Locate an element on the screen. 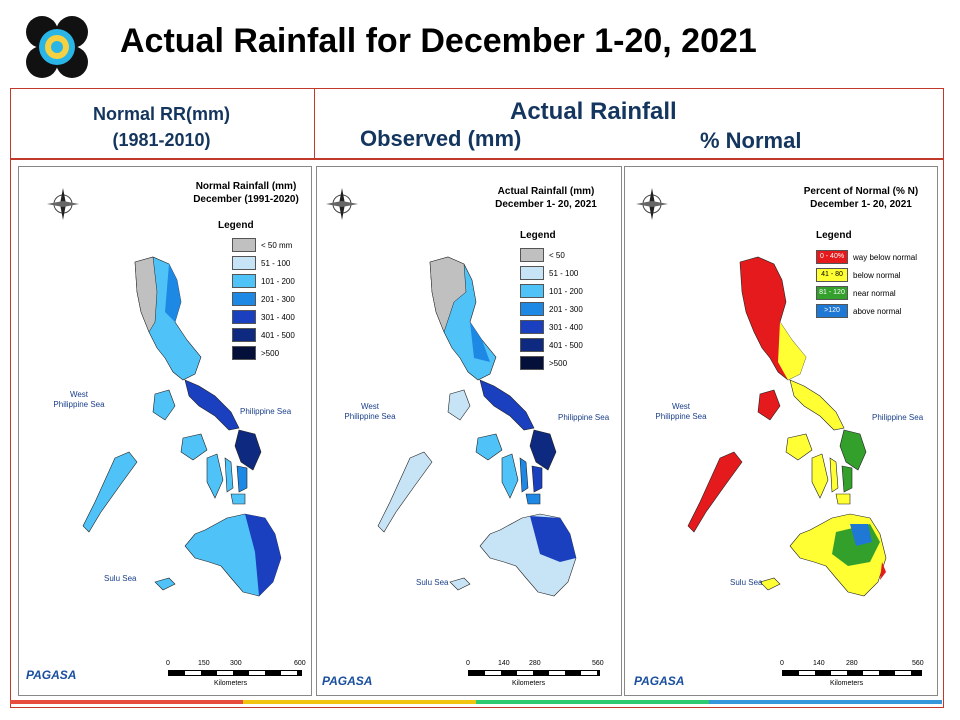 This screenshot has width=960, height=720. pagasa-seal-logo is located at coordinates (57, 47).